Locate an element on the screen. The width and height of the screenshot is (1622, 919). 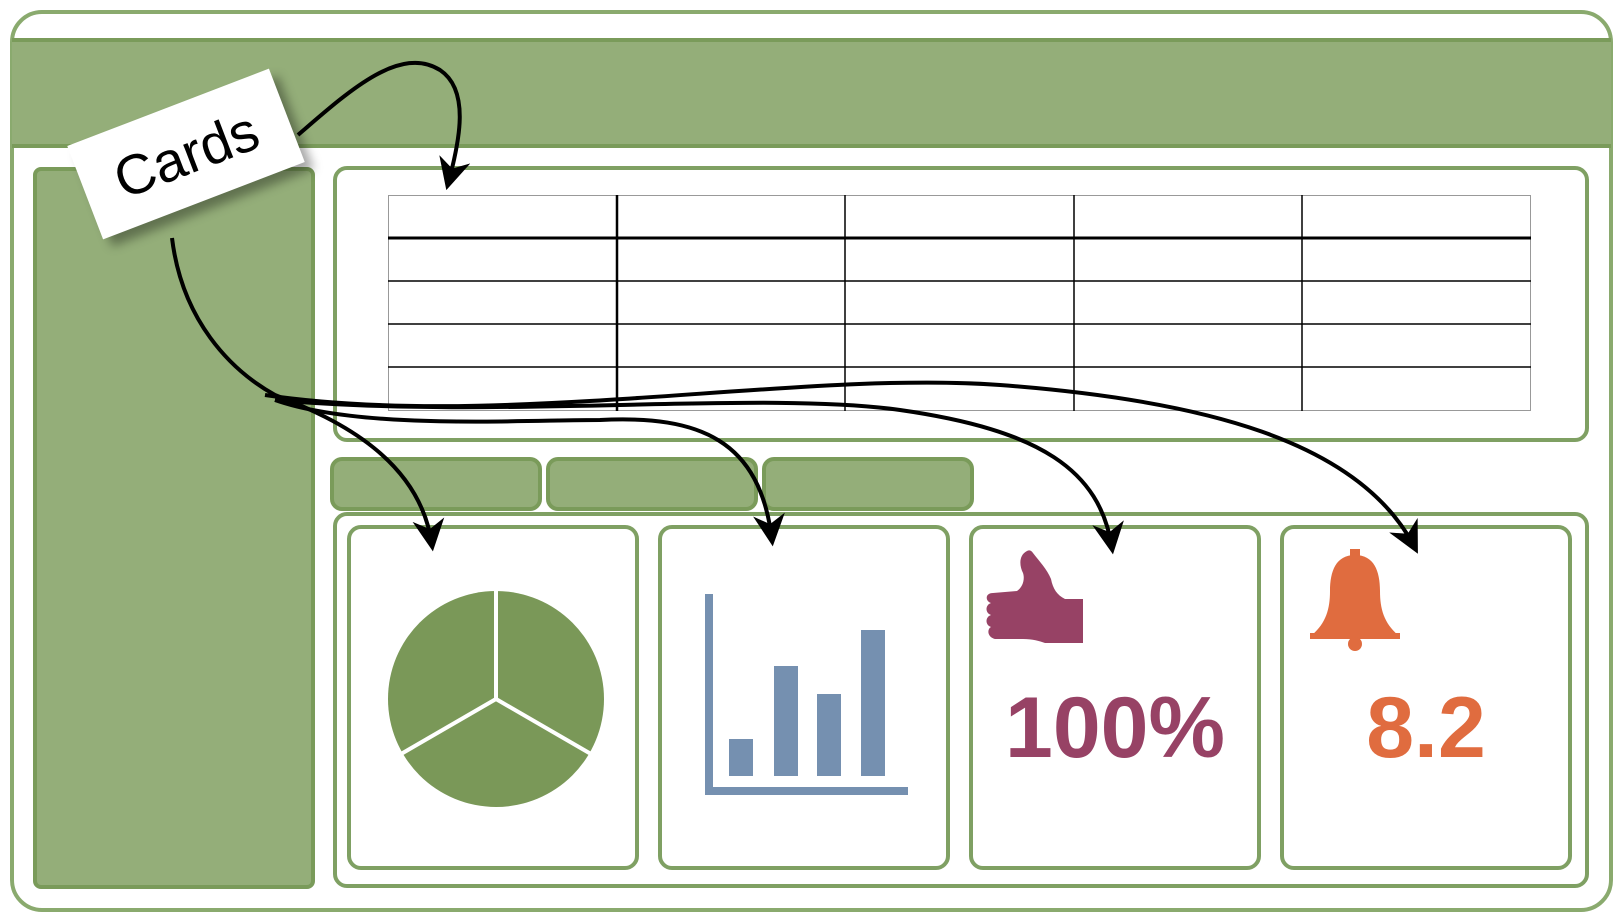
kpi-approval-value: 100% is located at coordinates (1115, 728).